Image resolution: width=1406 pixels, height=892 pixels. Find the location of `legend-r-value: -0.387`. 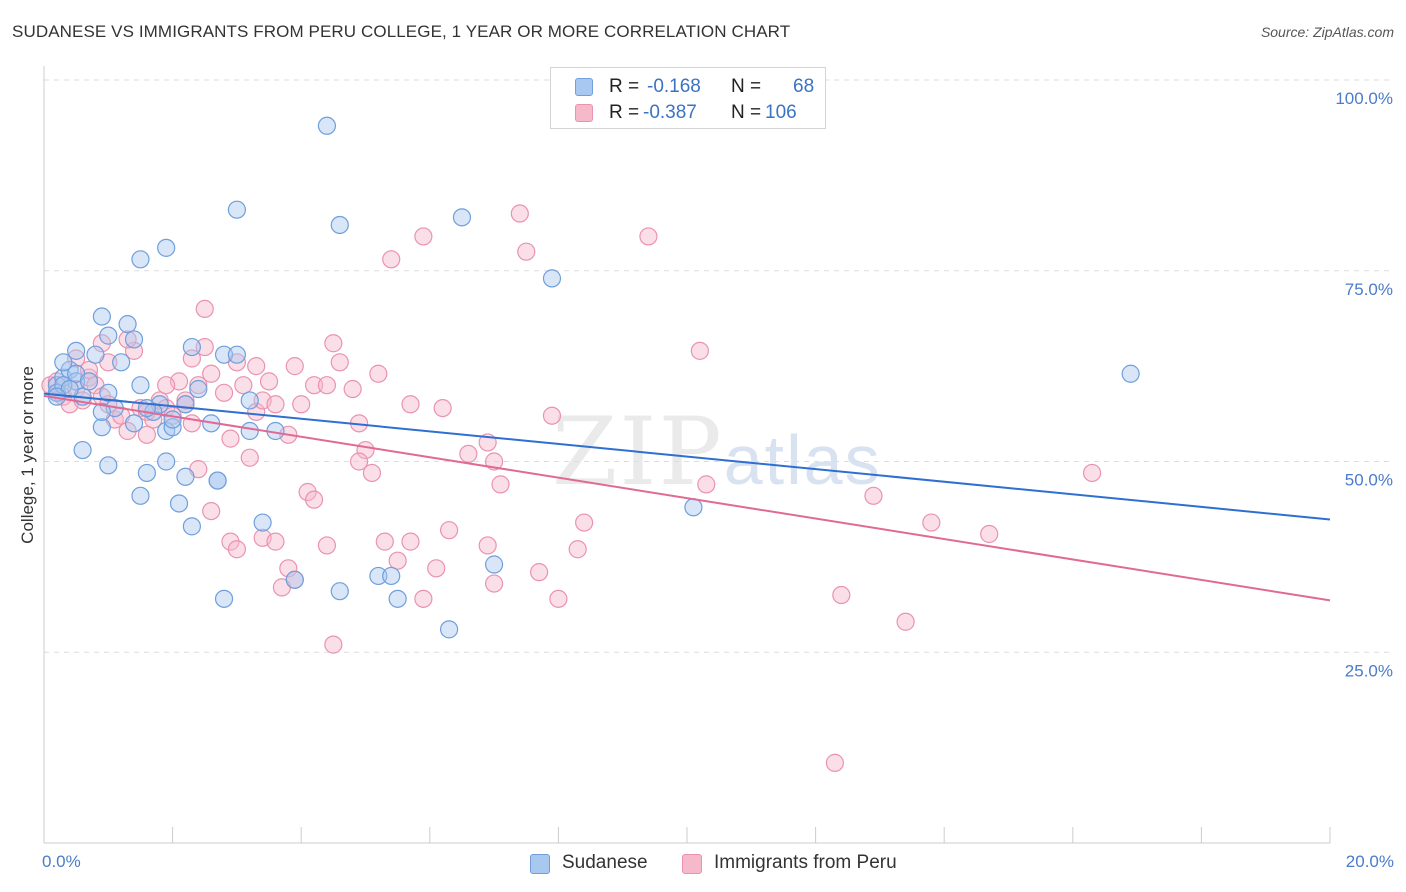

legend-r-value: -0.387 is located at coordinates (670, 112).